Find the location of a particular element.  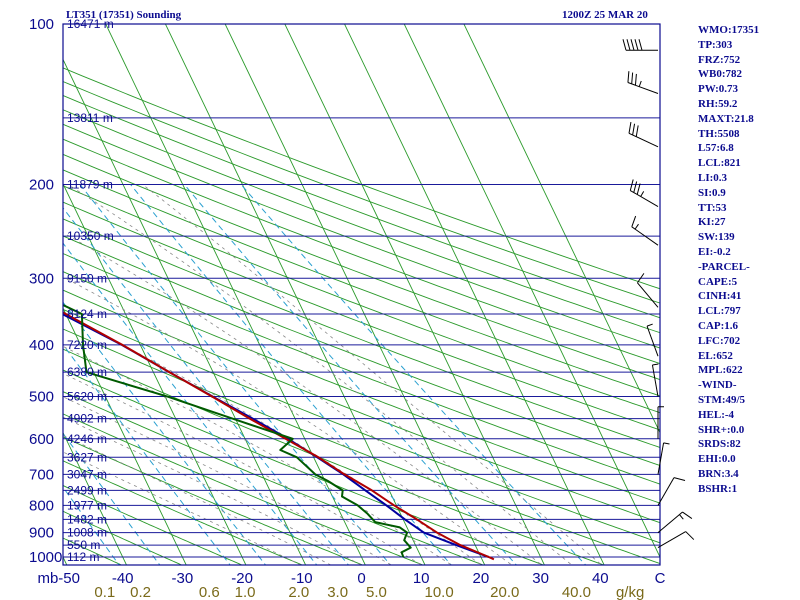

index-item: -WIND- is located at coordinates (717, 385).